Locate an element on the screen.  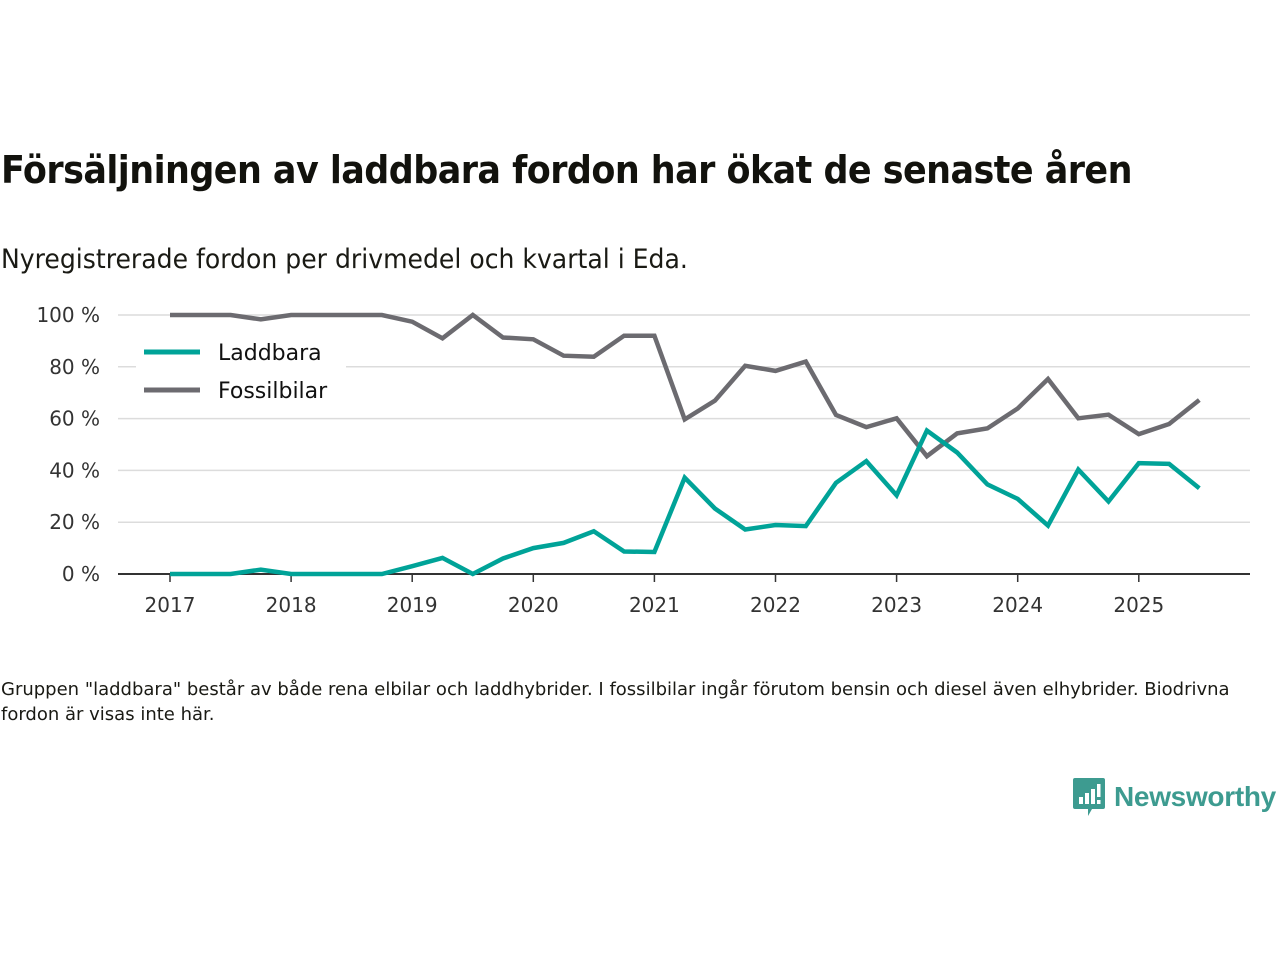
y-tick-label-0: 0 % is located at coordinates (81, 574).